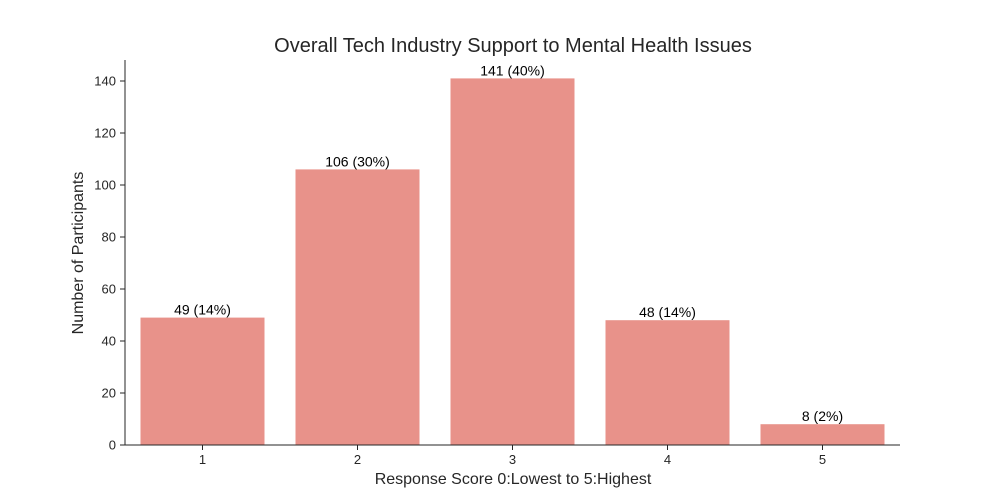 The width and height of the screenshot is (1000, 500). What do you see at coordinates (109, 289) in the screenshot?
I see `y-tick-label-60: 60` at bounding box center [109, 289].